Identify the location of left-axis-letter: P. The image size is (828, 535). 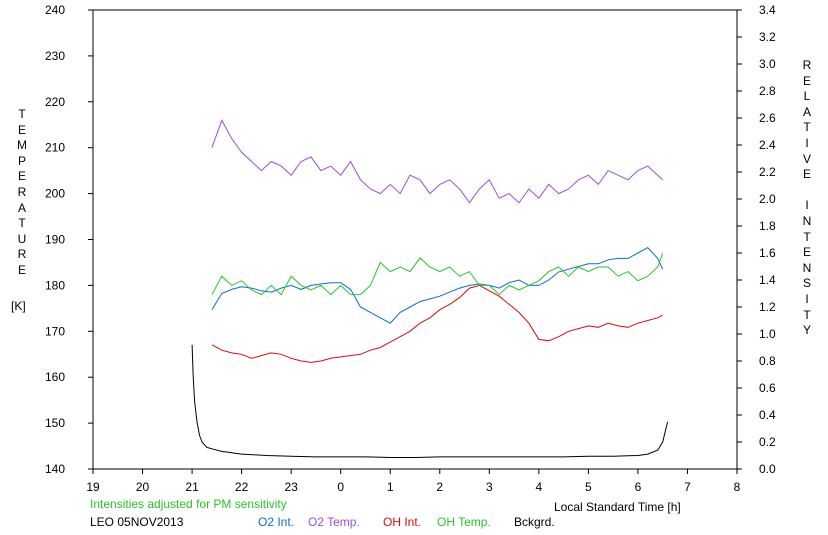
(21, 160).